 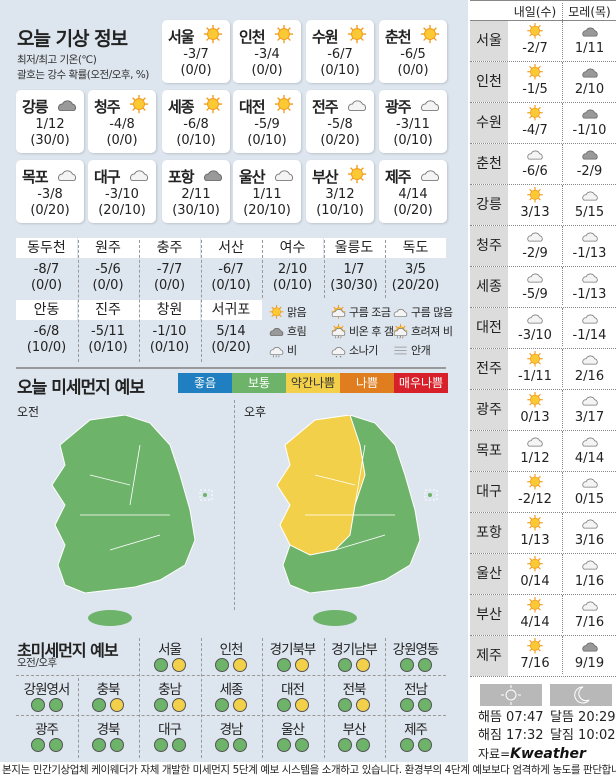 What do you see at coordinates (282, 350) in the screenshot?
I see `legend-item: 비` at bounding box center [282, 350].